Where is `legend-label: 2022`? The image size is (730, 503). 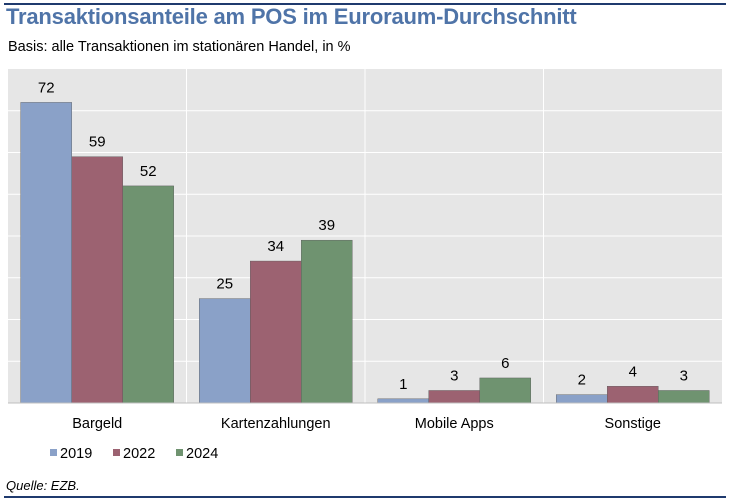 legend-label: 2022 is located at coordinates (139, 454).